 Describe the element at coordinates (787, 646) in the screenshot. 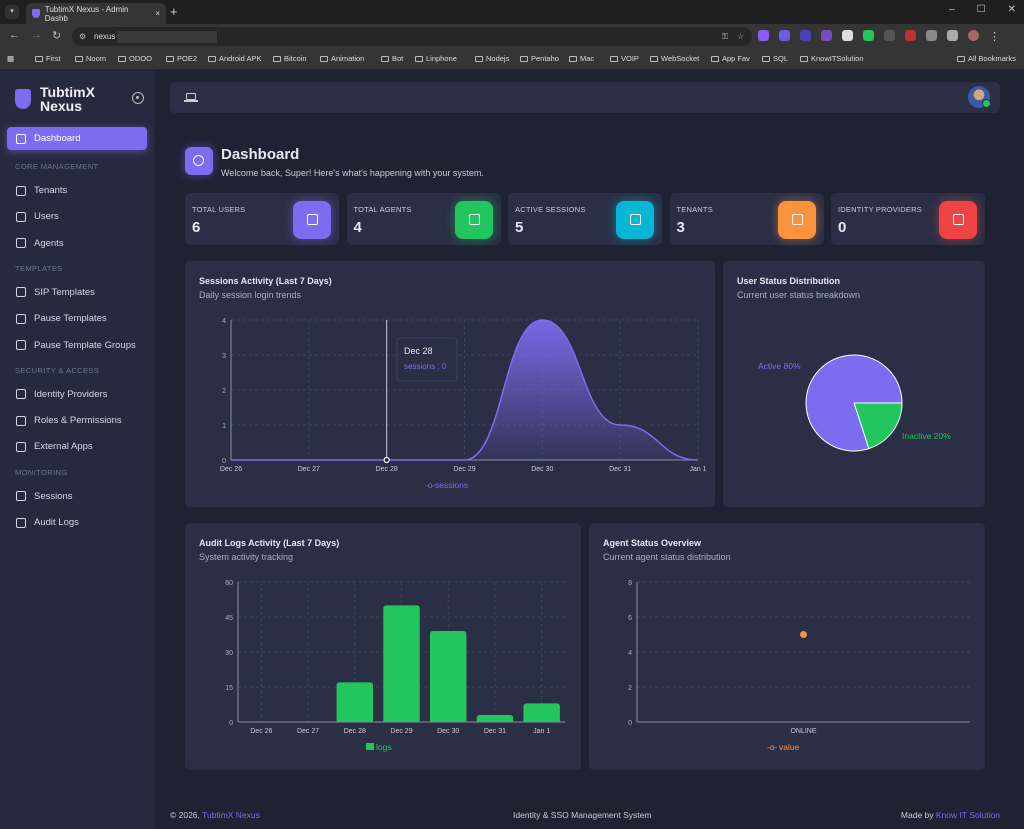

I see `agent-status-chart: 0 2 4 6 8 ONLINE -o- value` at that location.